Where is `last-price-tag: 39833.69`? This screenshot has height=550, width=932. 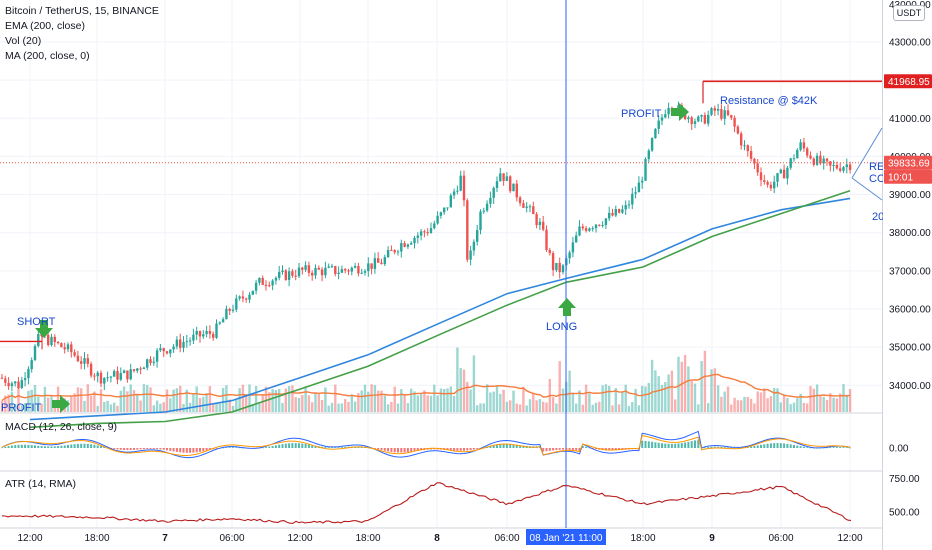
last-price-tag: 39833.69 is located at coordinates (909, 163).